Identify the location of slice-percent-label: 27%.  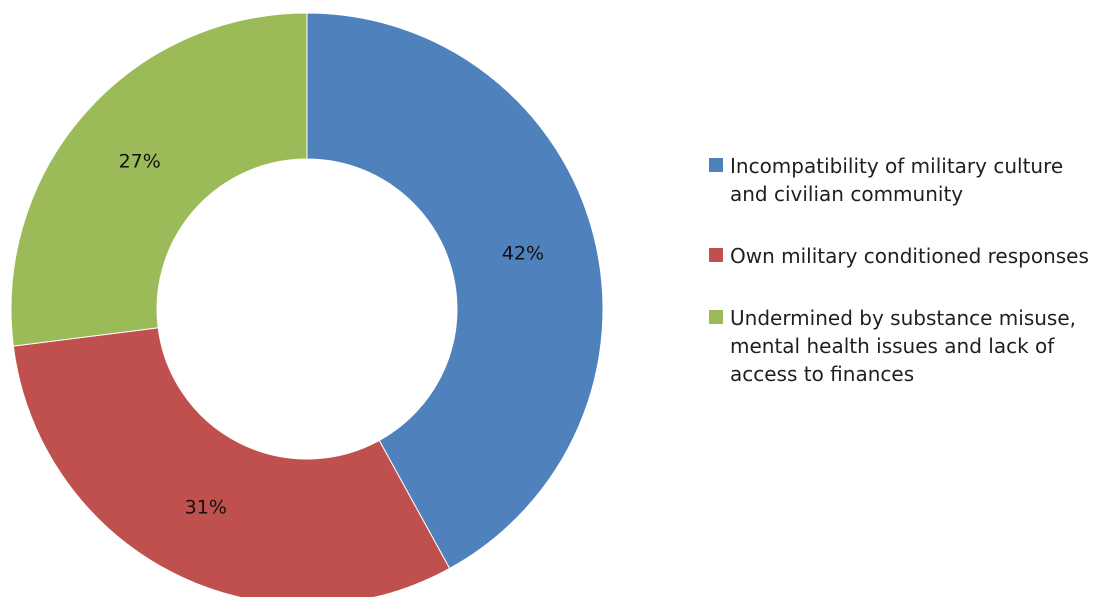
(140, 162).